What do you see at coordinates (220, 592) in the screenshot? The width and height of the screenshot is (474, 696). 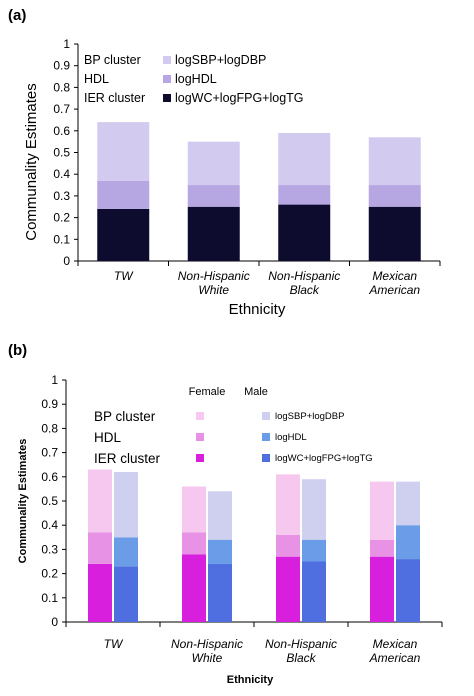 I see `bar-b-non-hispanic-white-male-logwc-logfpg-logtg` at bounding box center [220, 592].